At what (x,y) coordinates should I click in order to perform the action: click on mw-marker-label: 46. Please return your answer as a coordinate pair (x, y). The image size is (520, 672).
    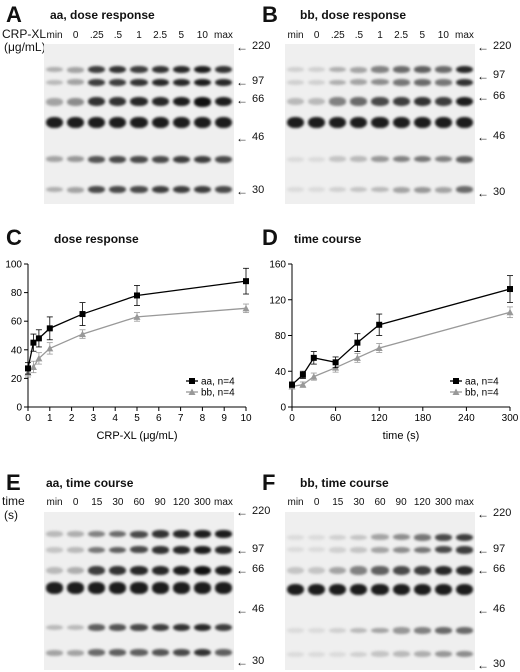
    Looking at the image, I should click on (258, 608).